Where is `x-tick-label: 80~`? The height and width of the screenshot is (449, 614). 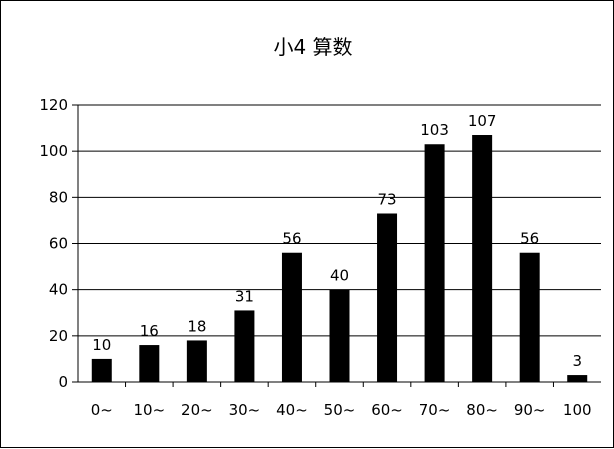 x-tick-label: 80~ is located at coordinates (482, 410).